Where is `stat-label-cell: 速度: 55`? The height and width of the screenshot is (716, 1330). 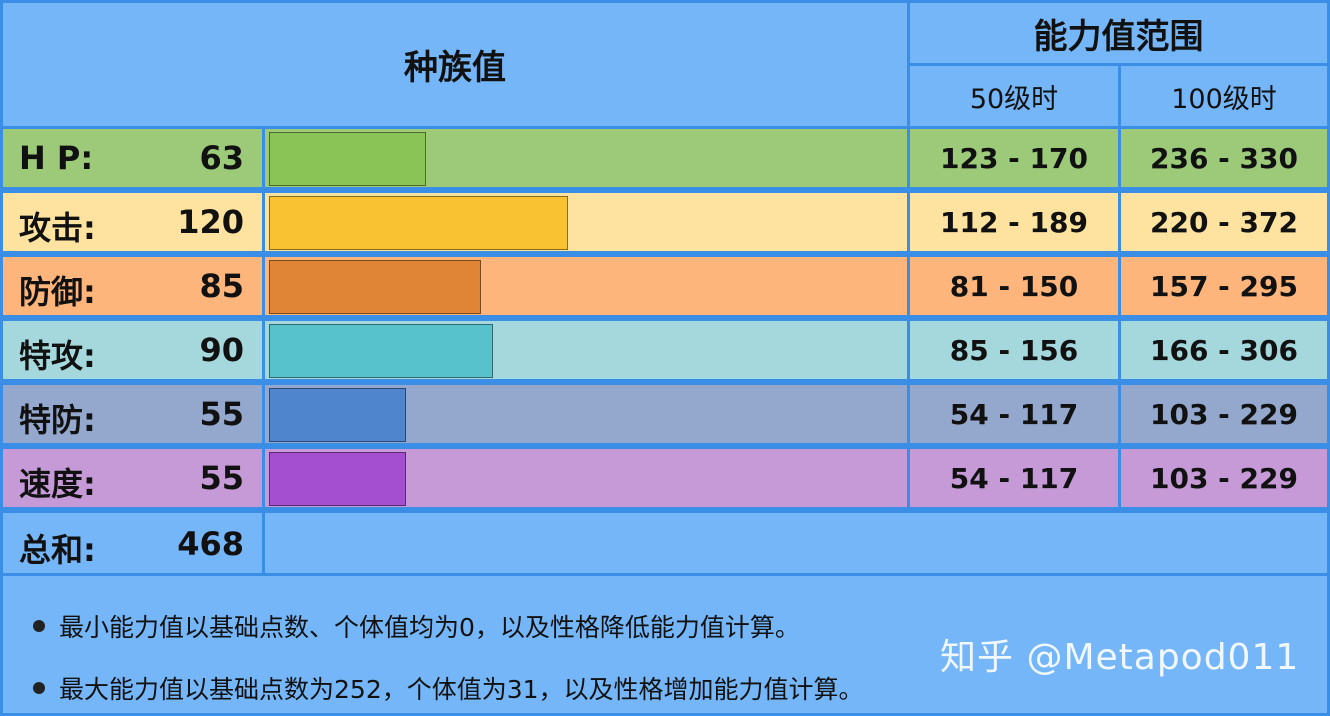
stat-label-cell: 速度: 55 is located at coordinates (132, 478).